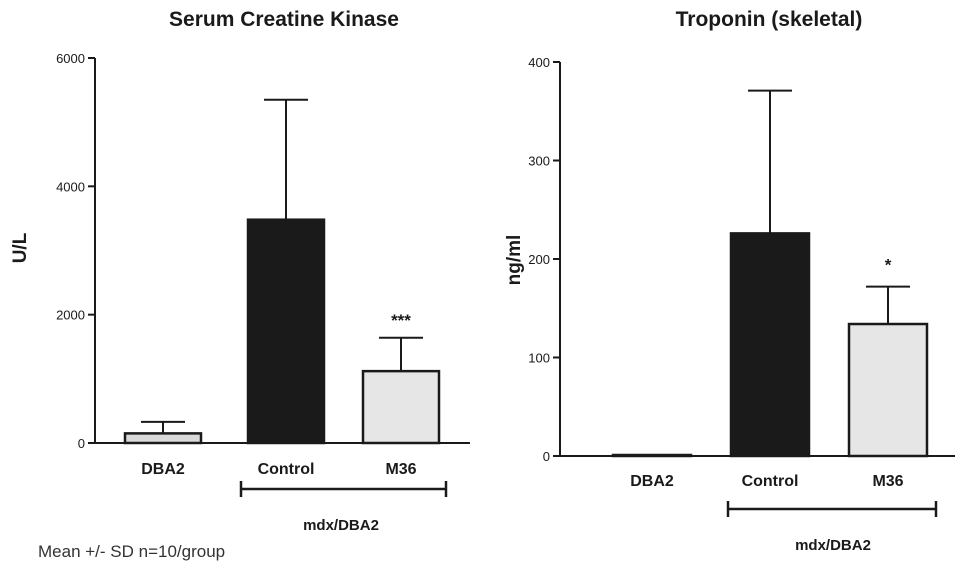 The height and width of the screenshot is (571, 971). What do you see at coordinates (888, 265) in the screenshot?
I see `significance-label: *` at bounding box center [888, 265].